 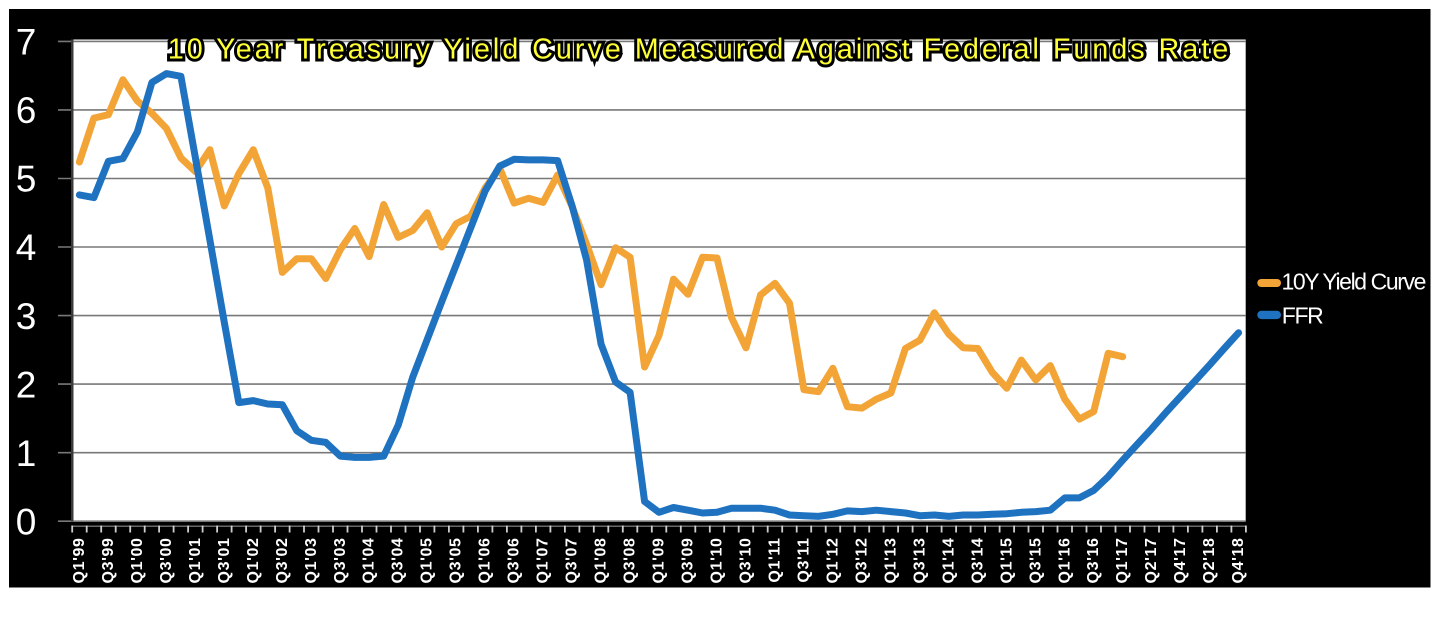 I want to click on svg-text: Q1'06, so click(x=485, y=561).